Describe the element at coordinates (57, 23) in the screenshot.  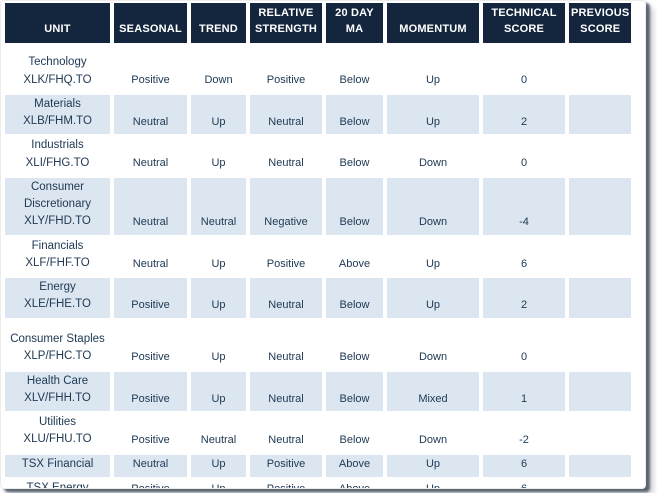
I see `col-header-unit: UNIT` at that location.